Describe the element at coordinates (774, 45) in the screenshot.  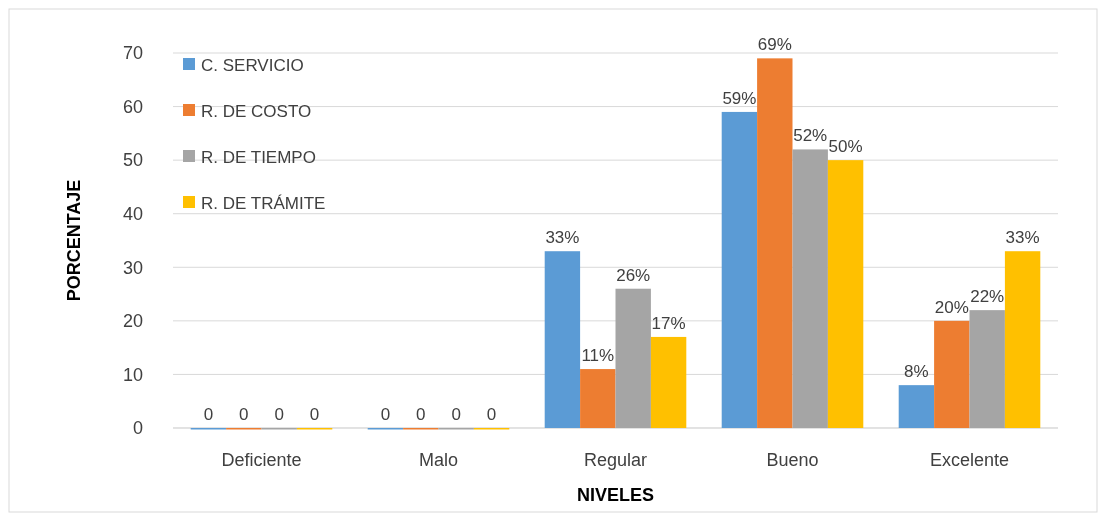
I see `data-label: 69%` at that location.